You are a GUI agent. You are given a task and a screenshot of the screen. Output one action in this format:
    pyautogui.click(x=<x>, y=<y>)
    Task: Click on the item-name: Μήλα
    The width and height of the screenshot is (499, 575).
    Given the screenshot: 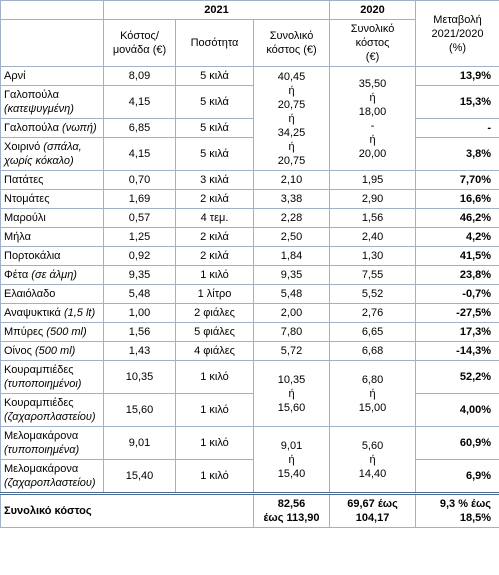 What is the action you would take?
    pyautogui.click(x=17, y=237)
    